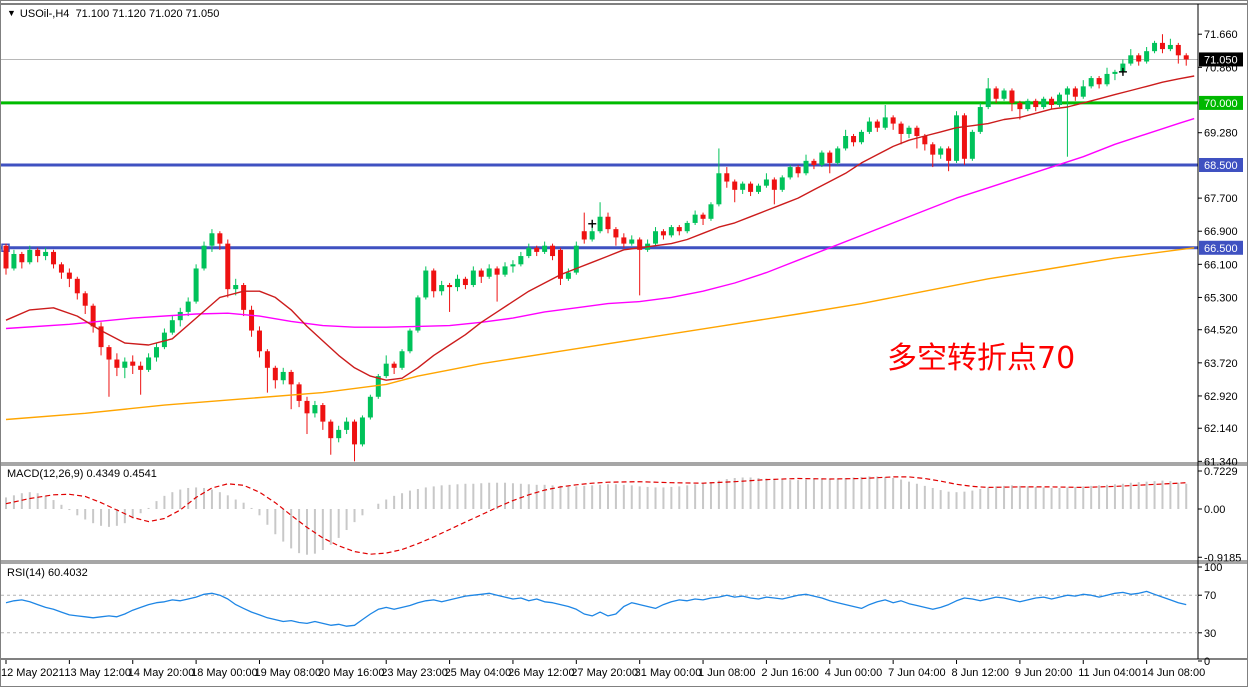  What do you see at coordinates (1221, 364) in the screenshot?
I see `price-tick-label: 63.720` at bounding box center [1221, 364].